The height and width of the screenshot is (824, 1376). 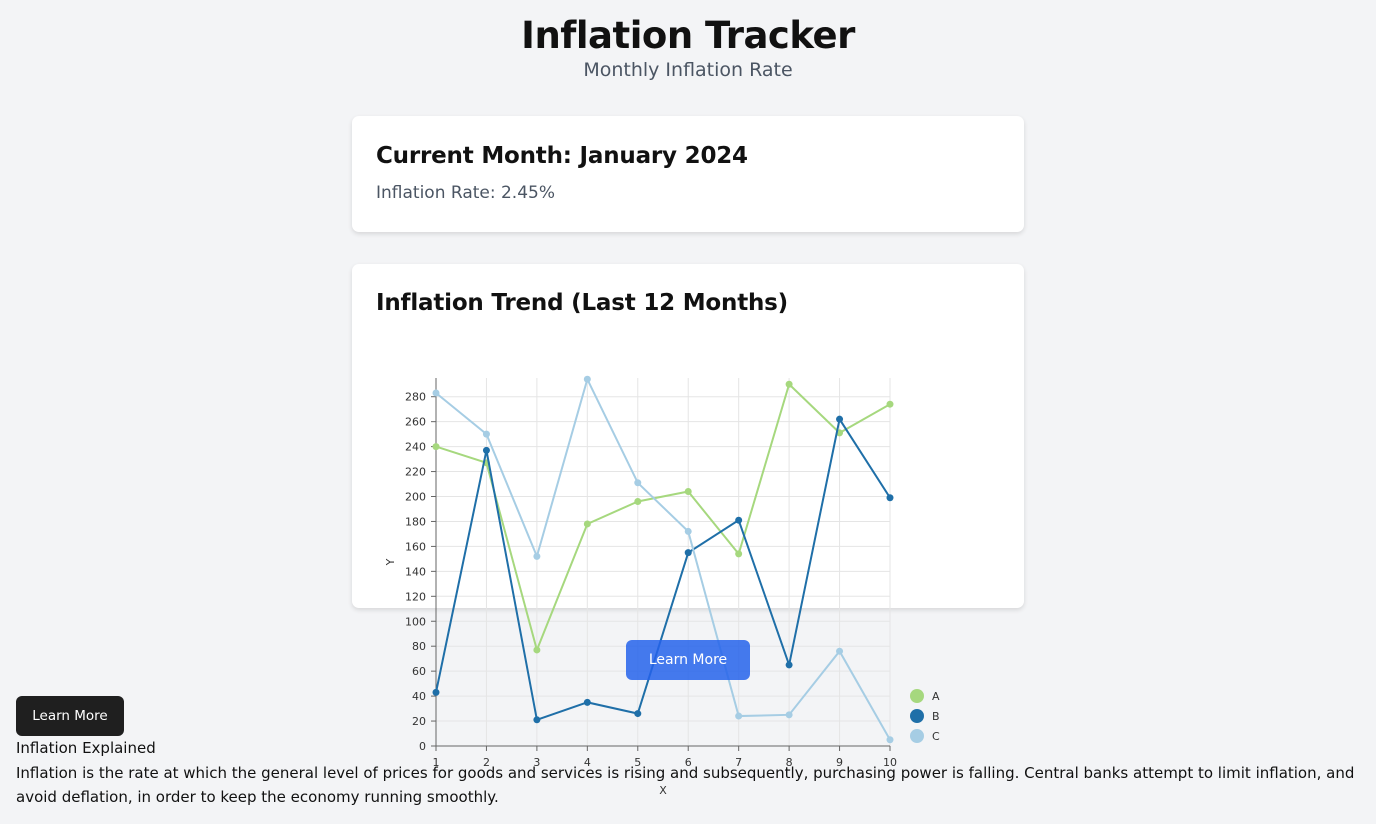 What do you see at coordinates (936, 696) in the screenshot?
I see `legend-label-a: A` at bounding box center [936, 696].